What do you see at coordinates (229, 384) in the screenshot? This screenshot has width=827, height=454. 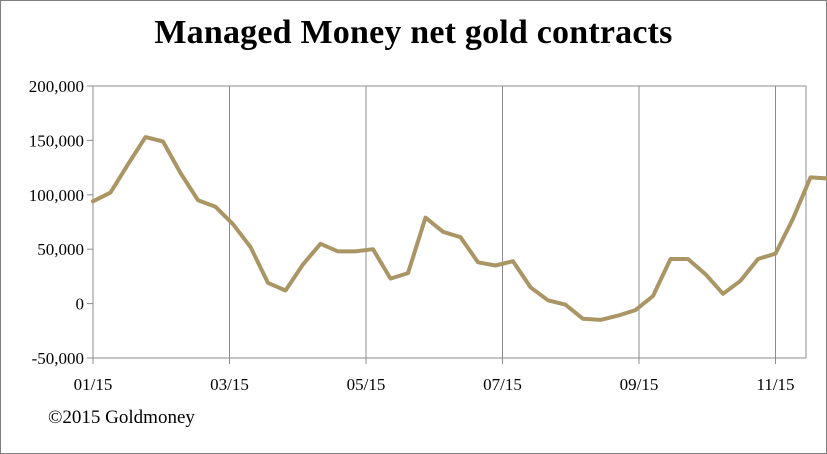 I see `x-tick-label: 03/15` at bounding box center [229, 384].